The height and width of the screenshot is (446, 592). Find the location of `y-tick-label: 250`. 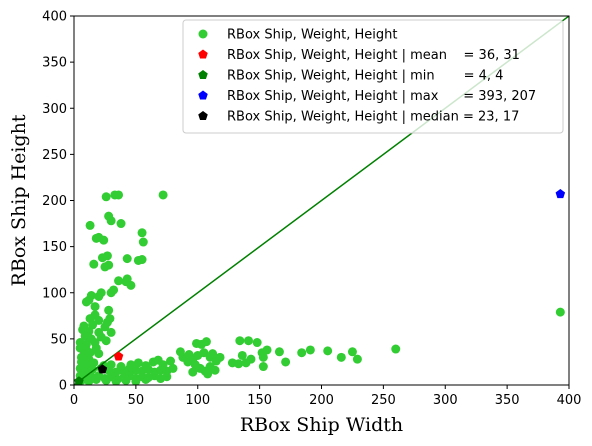

y-tick-label: 250 is located at coordinates (54, 155).